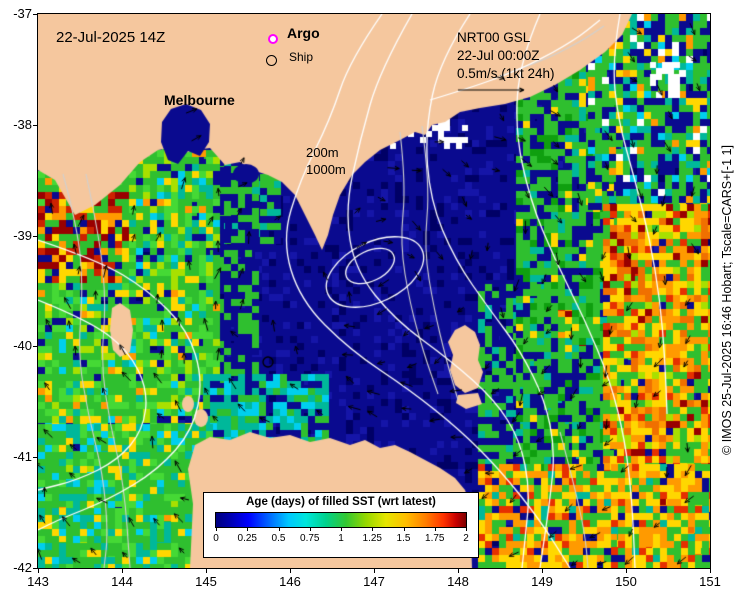  Describe the element at coordinates (303, 33) in the screenshot. I see `legend-argo-label: Argo` at that location.